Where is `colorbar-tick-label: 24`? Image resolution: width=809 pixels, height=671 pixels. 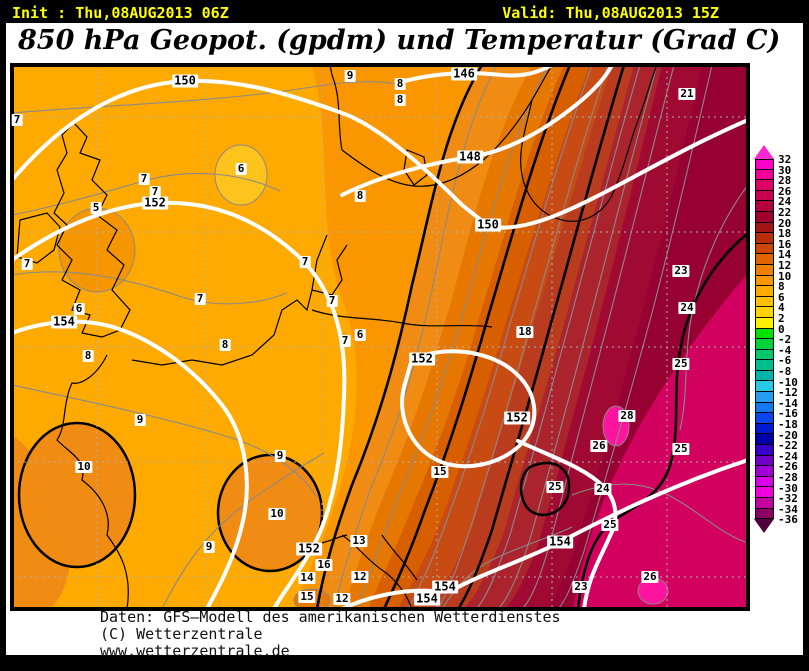 colorbar-tick-label: 24 is located at coordinates (785, 202).